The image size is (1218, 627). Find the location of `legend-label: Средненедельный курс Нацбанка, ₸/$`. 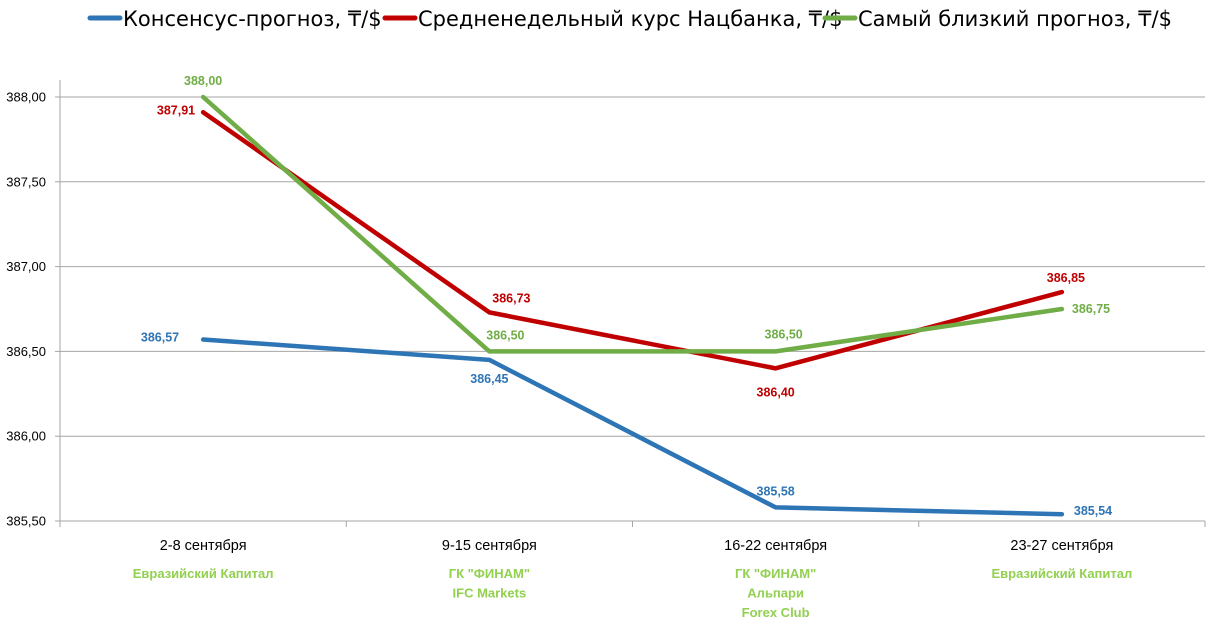

legend-label: Средненедельный курс Нацбанка, ₸/$ is located at coordinates (630, 19).